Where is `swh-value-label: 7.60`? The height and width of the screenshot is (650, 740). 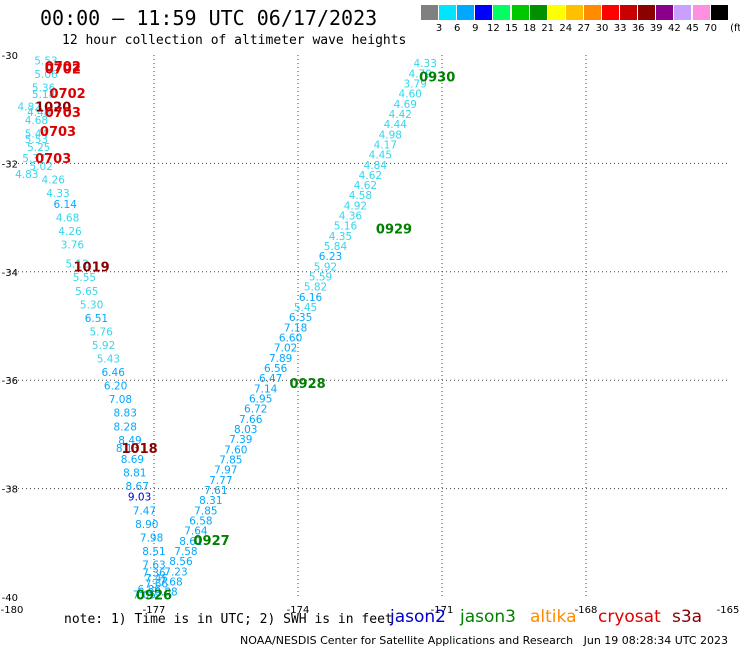 swh-value-label: 7.60 is located at coordinates (235, 450).